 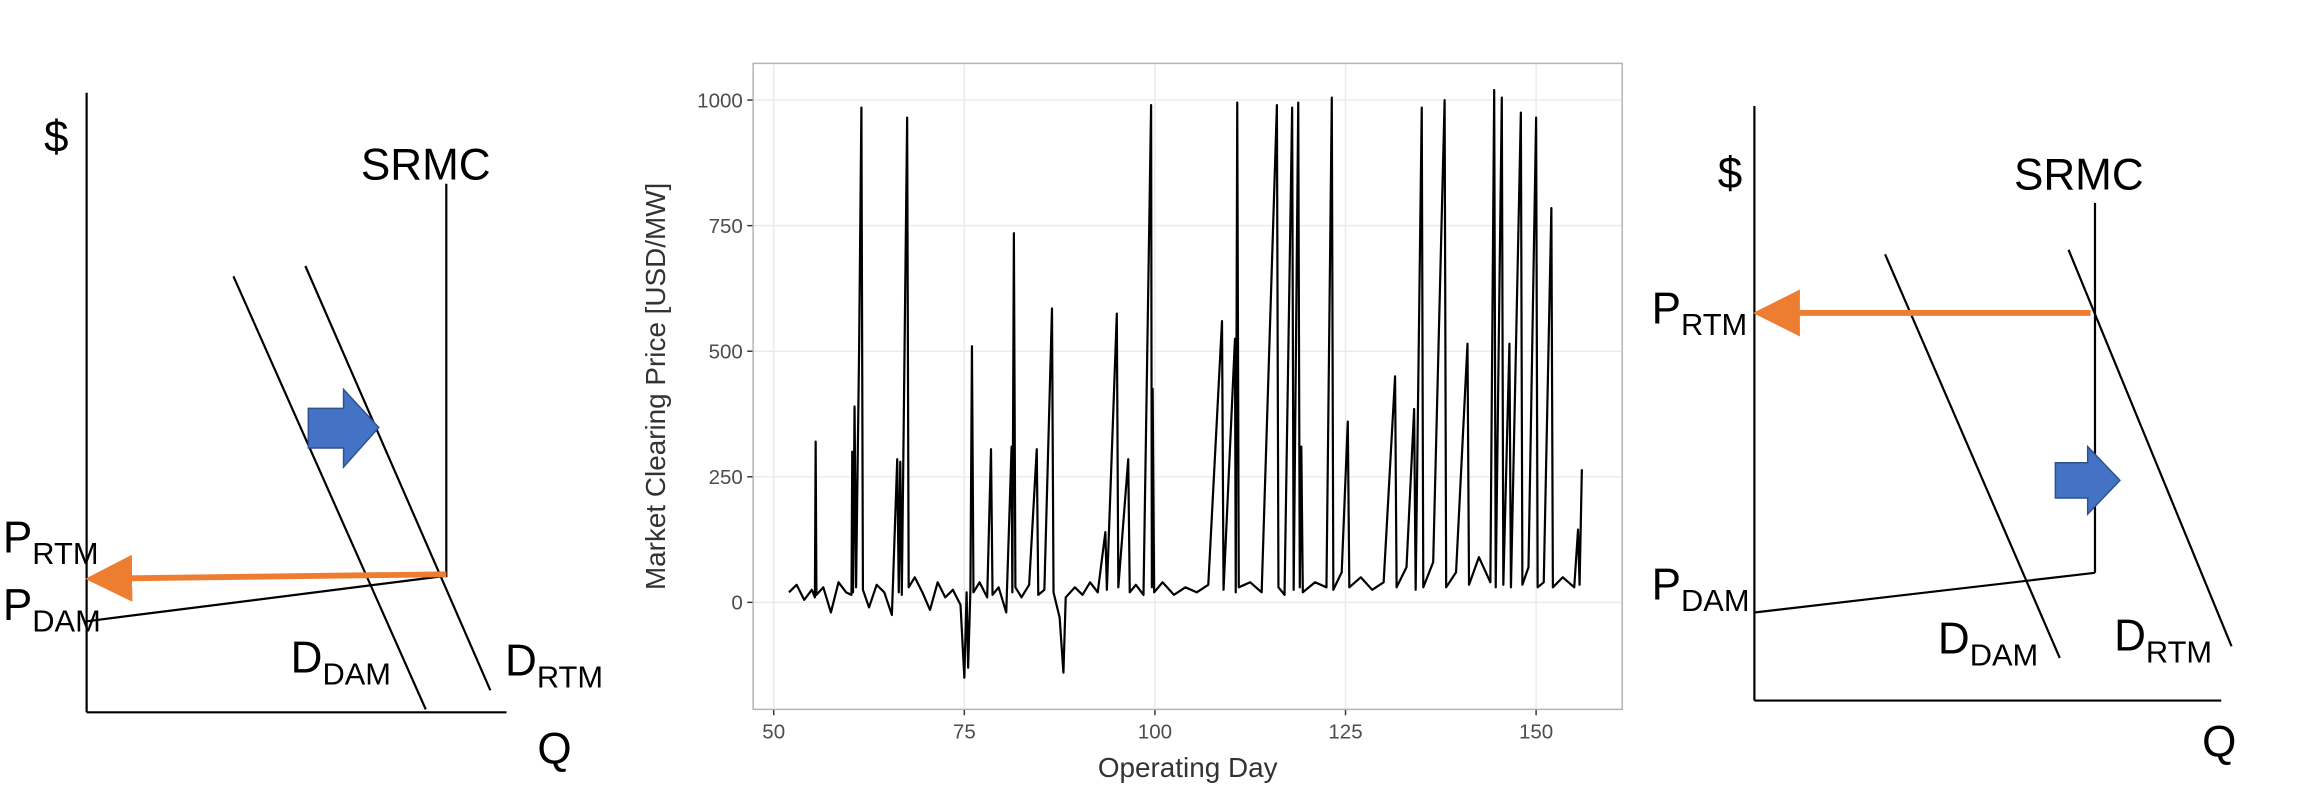 What do you see at coordinates (1155, 732) in the screenshot?
I see `x-tick-label: 100` at bounding box center [1155, 732].